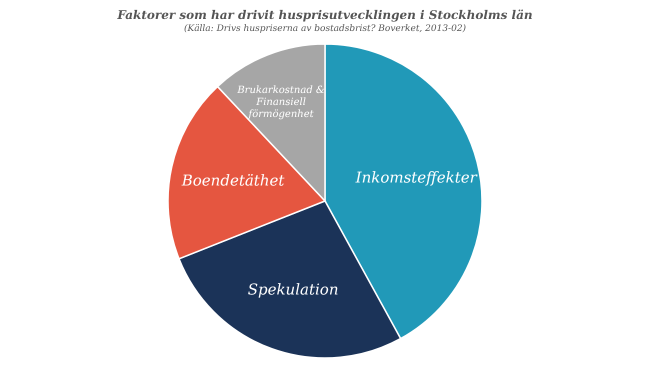 Image resolution: width=650 pixels, height=366 pixels. I want to click on slice-label: Boendetäthet, so click(233, 180).